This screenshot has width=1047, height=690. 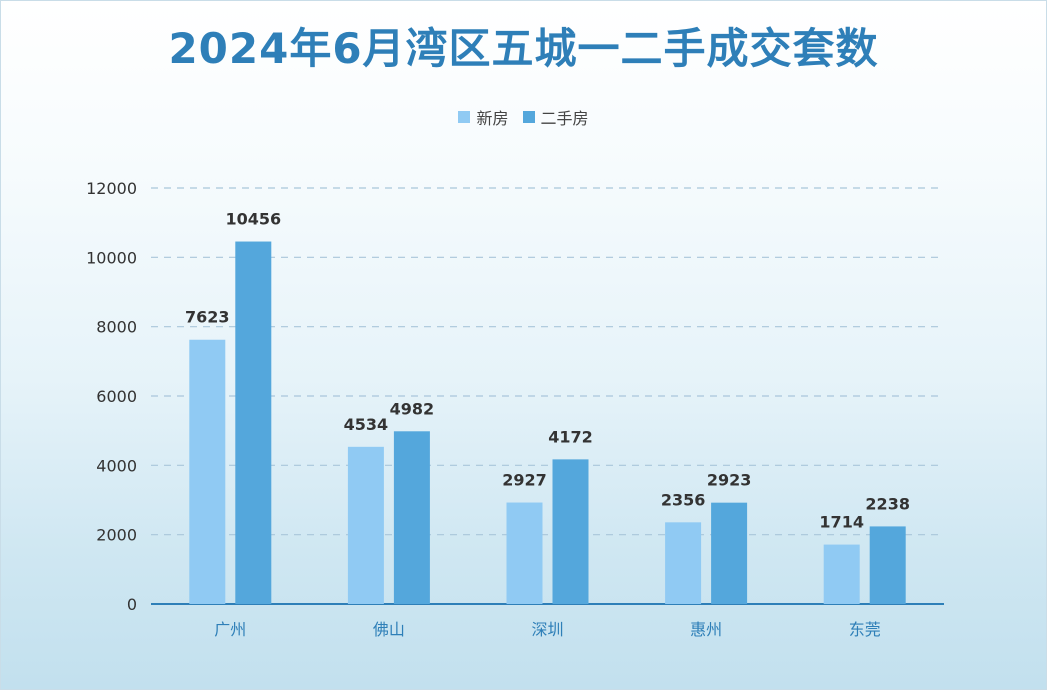 What do you see at coordinates (116, 327) in the screenshot?
I see `y-tick-label: 8000` at bounding box center [116, 327].